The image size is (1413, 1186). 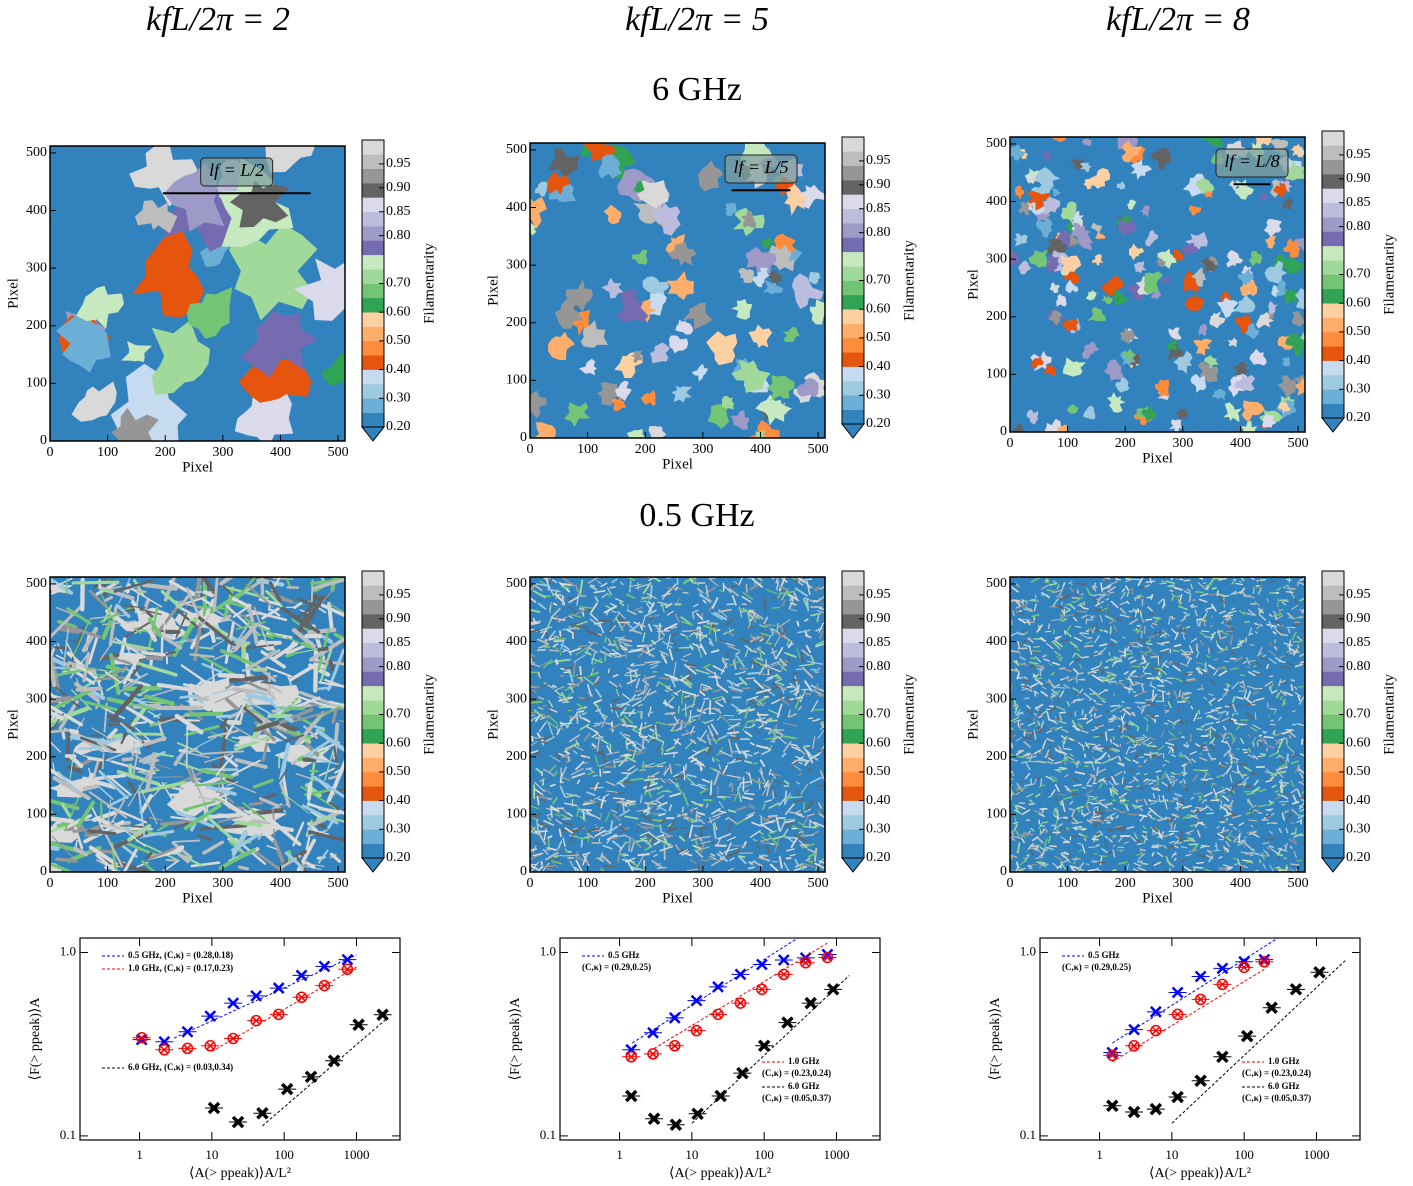 What do you see at coordinates (165, 883) in the screenshot?
I see `x-tick-label: 200` at bounding box center [165, 883].